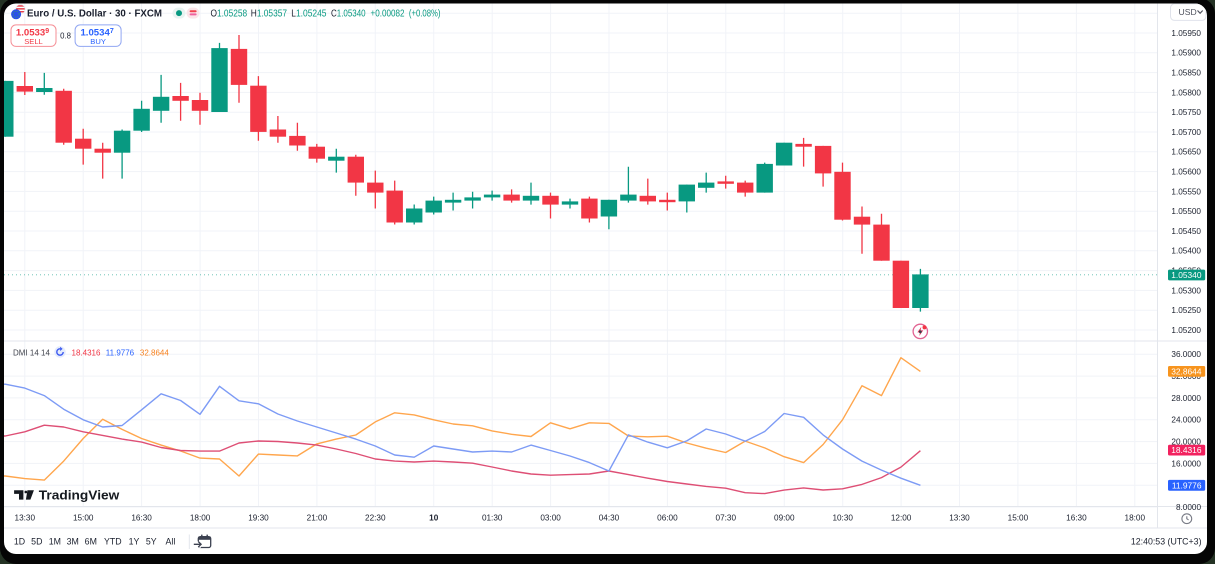  I want to click on svg-text: 3M, so click(73, 542).